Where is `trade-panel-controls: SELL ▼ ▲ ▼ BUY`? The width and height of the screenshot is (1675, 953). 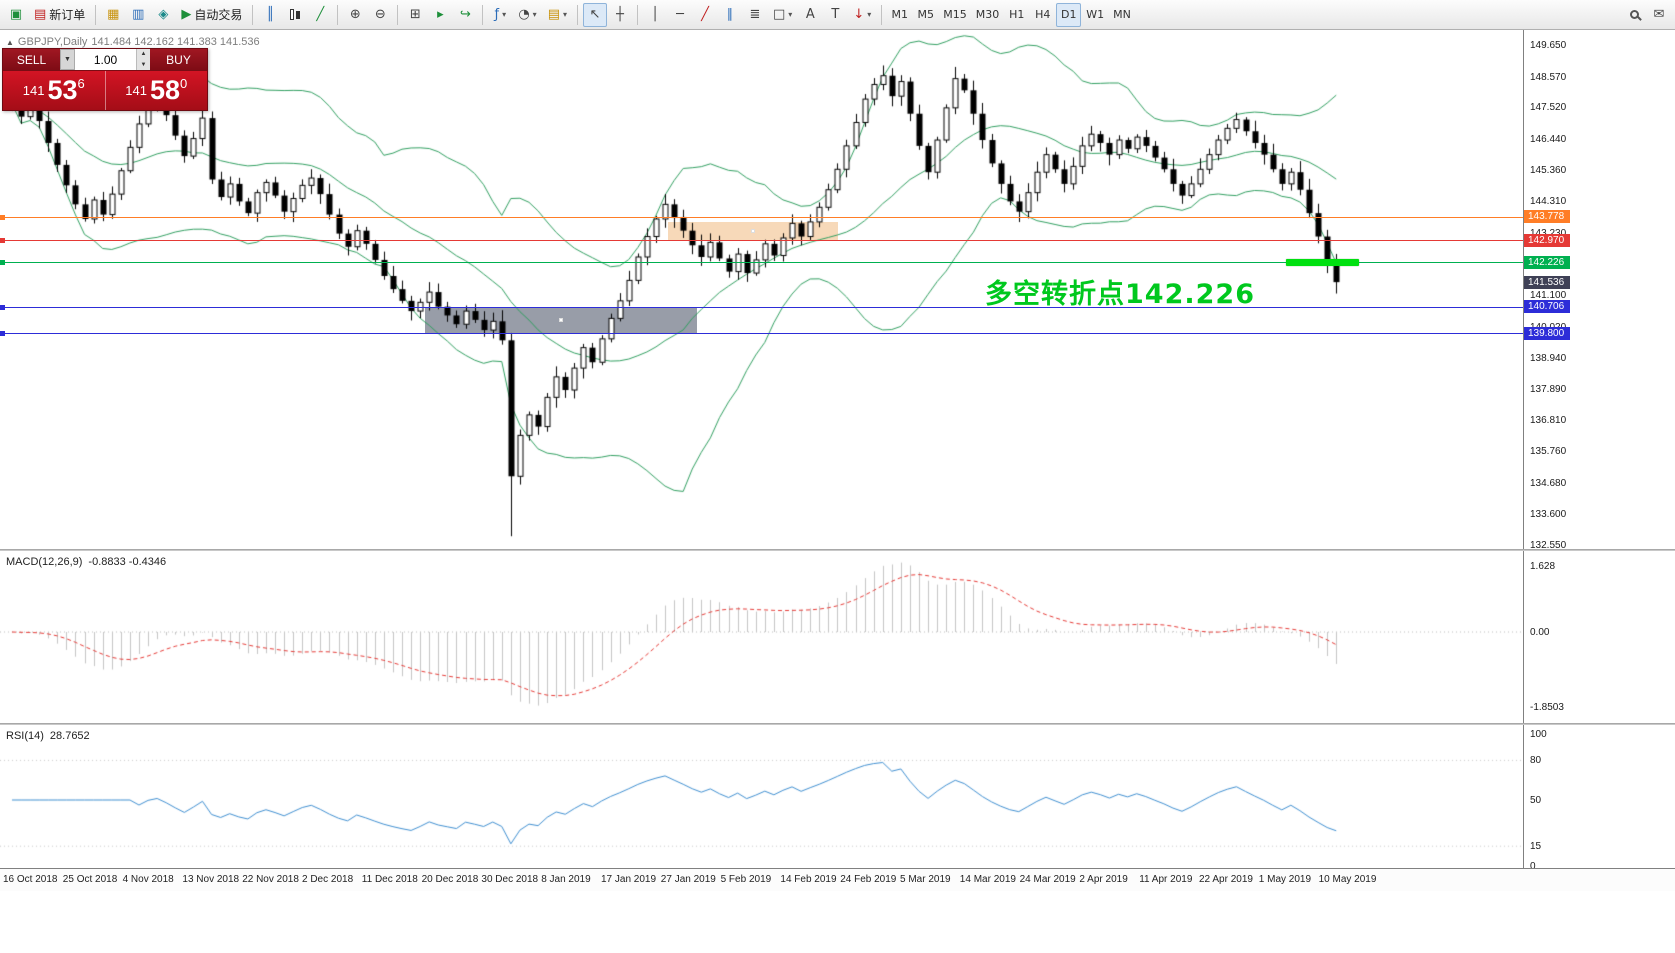 trade-panel-controls: SELL ▼ ▲ ▼ BUY is located at coordinates (105, 60).